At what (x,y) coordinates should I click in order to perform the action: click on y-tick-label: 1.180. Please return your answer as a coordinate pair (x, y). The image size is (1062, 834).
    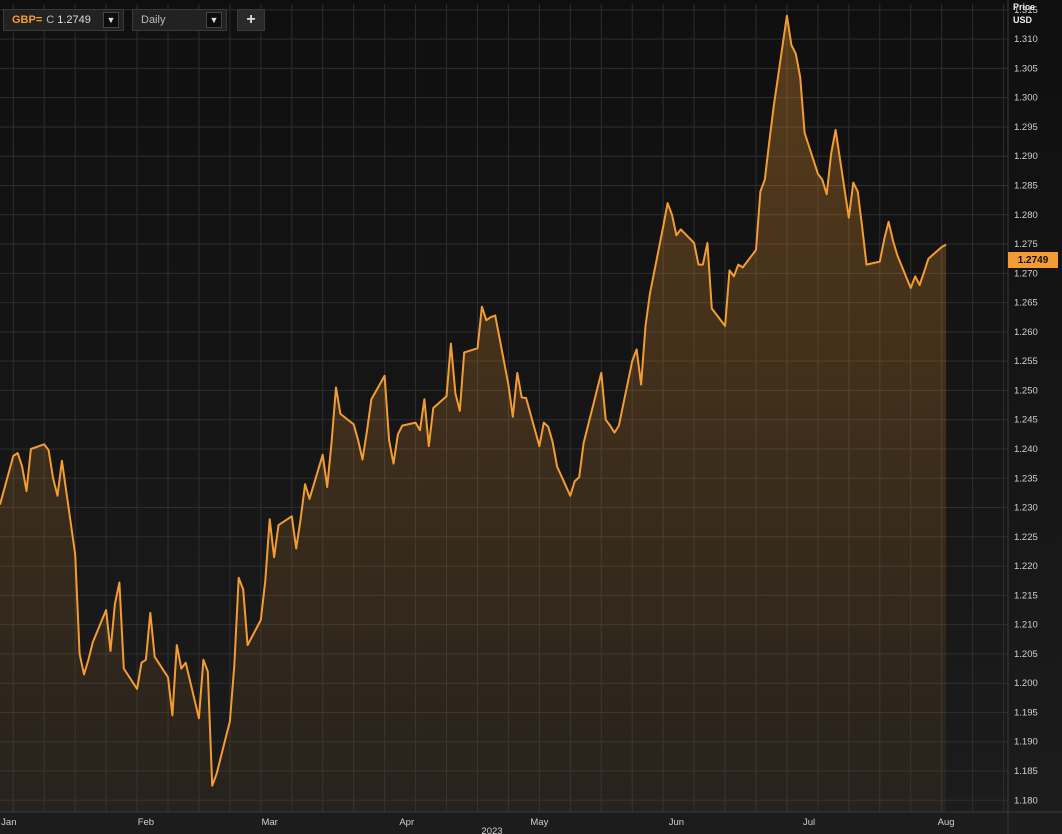
    Looking at the image, I should click on (1026, 800).